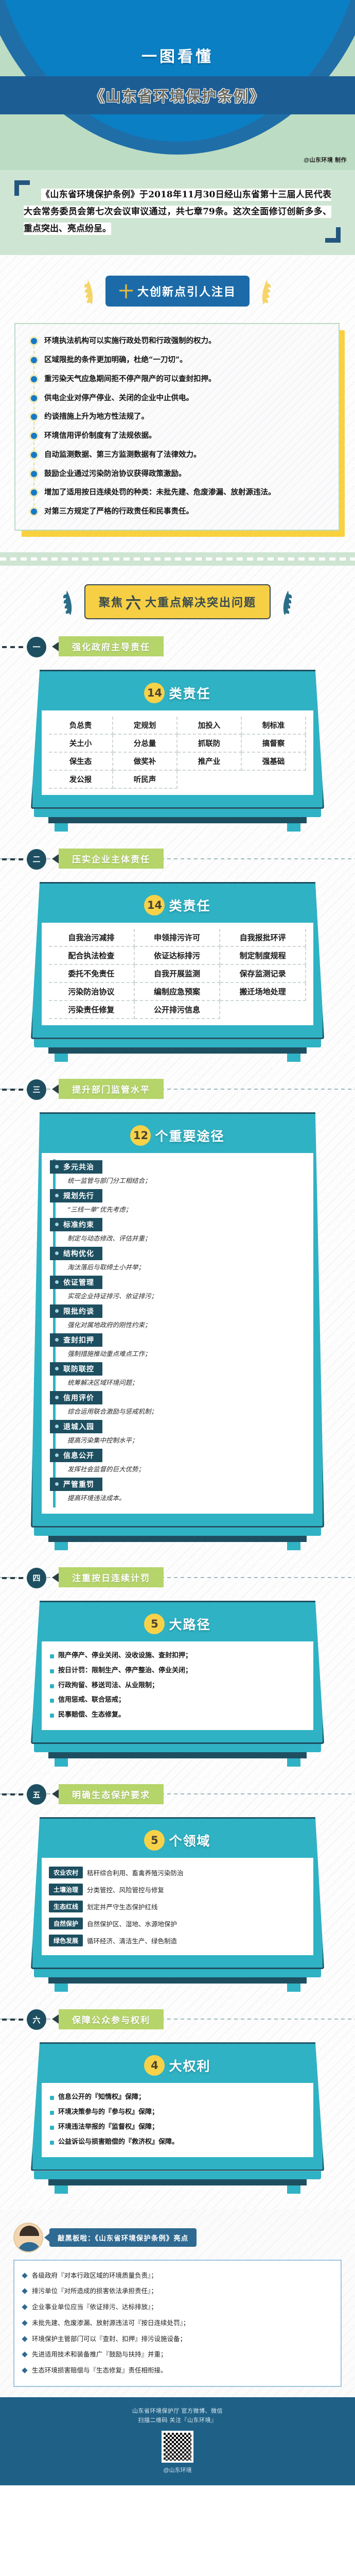 Image resolution: width=355 pixels, height=2576 pixels. I want to click on field-tag: 生态红线, so click(66, 1907).